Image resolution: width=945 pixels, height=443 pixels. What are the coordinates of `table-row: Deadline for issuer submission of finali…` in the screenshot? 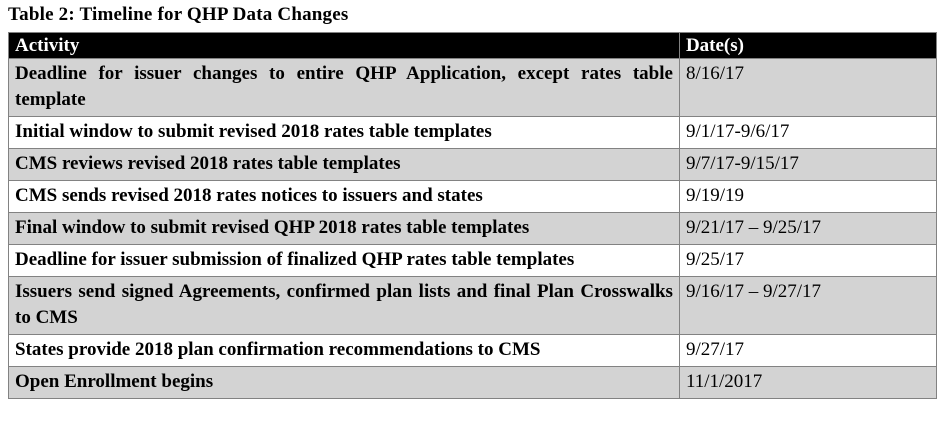 It's located at (473, 260).